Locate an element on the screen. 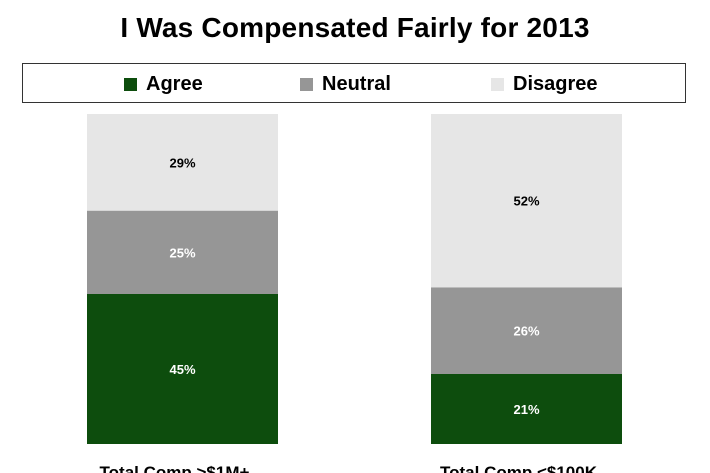 Image resolution: width=710 pixels, height=473 pixels. legend-swatch-agree is located at coordinates (130, 84).